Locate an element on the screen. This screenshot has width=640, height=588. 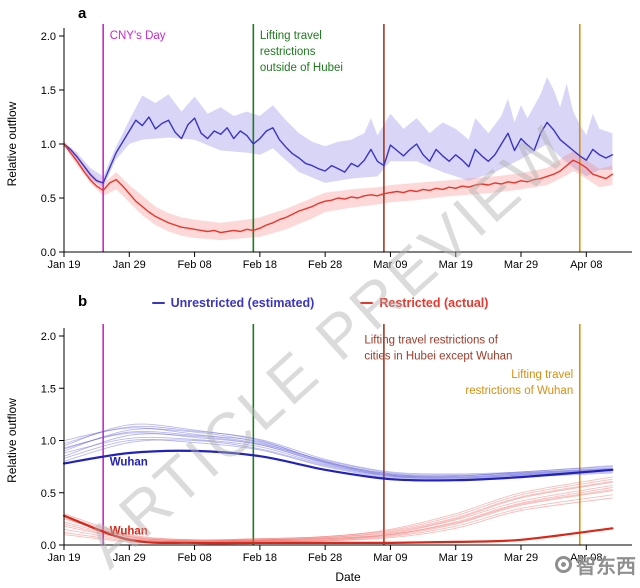
chart-annotation: CNY's Day is located at coordinates (138, 36).